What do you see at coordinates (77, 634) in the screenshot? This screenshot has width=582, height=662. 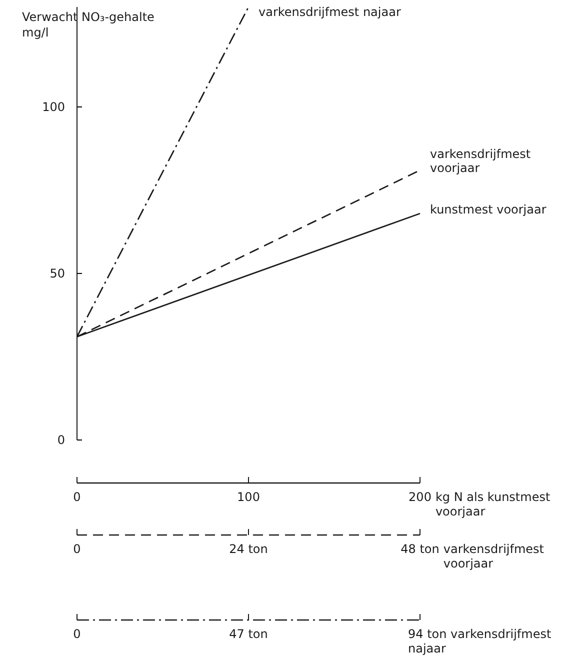 I see `text: 0` at bounding box center [77, 634].